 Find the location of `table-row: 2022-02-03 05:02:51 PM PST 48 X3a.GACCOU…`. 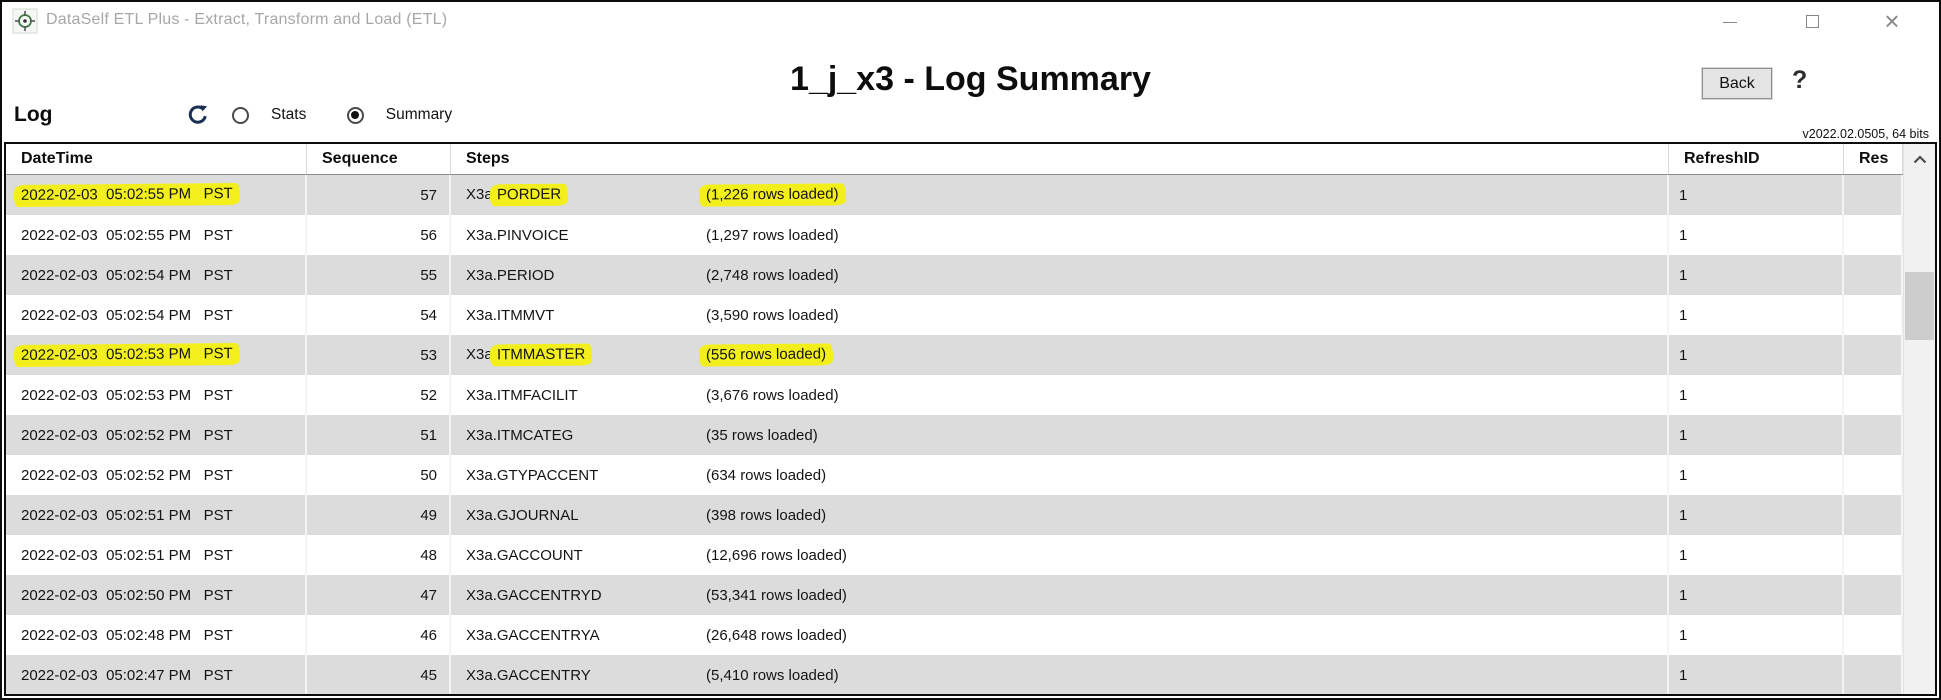

table-row: 2022-02-03 05:02:51 PM PST 48 X3a.GACCOU… is located at coordinates (954, 555).